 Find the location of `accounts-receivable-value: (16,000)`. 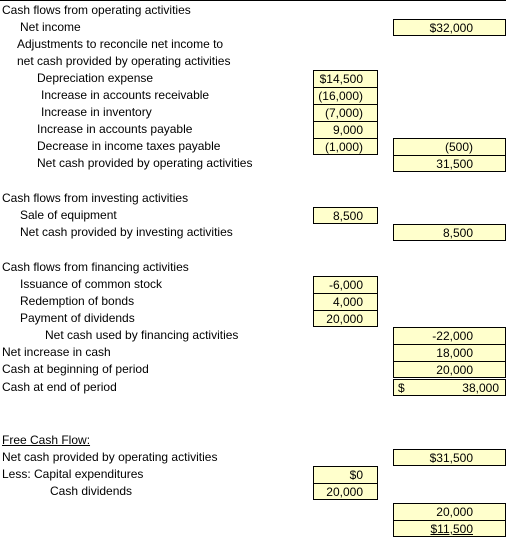

accounts-receivable-value: (16,000) is located at coordinates (345, 95).